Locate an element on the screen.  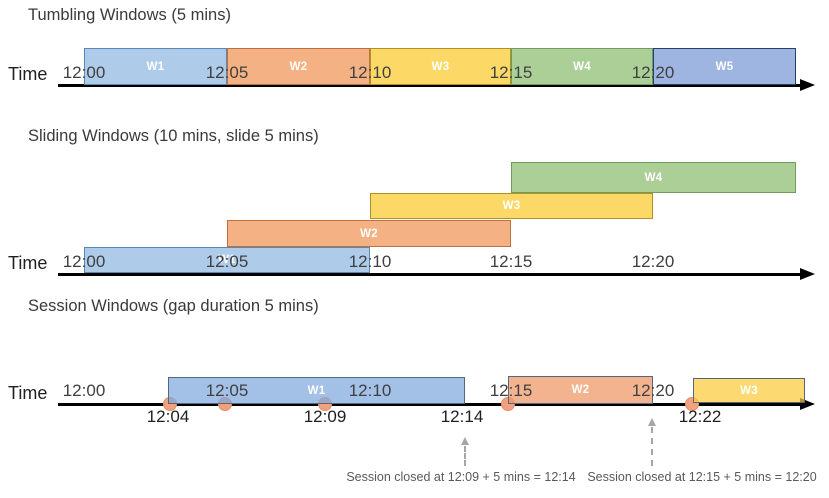
panel-title-session: Session Windows (gap duration 5 mins) is located at coordinates (173, 306).